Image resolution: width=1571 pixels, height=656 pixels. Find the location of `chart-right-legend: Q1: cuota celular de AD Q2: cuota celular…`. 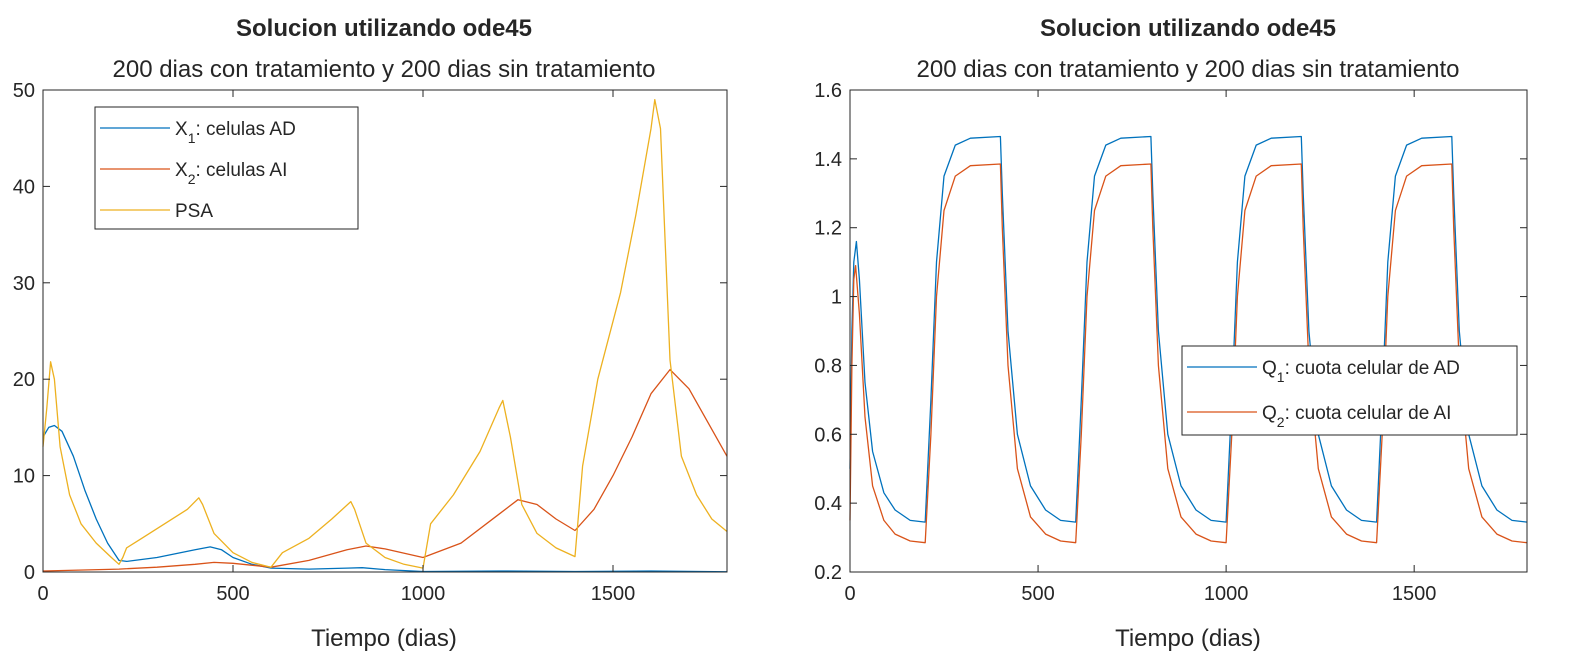

chart-right-legend: Q1: cuota celular de AD Q2: cuota celular… is located at coordinates (1349, 390).